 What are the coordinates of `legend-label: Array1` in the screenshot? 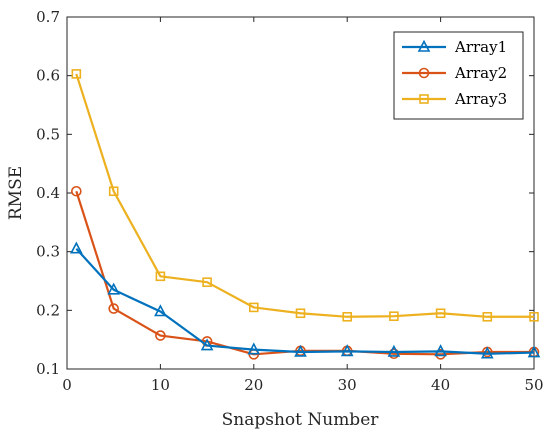 It's located at (480, 47).